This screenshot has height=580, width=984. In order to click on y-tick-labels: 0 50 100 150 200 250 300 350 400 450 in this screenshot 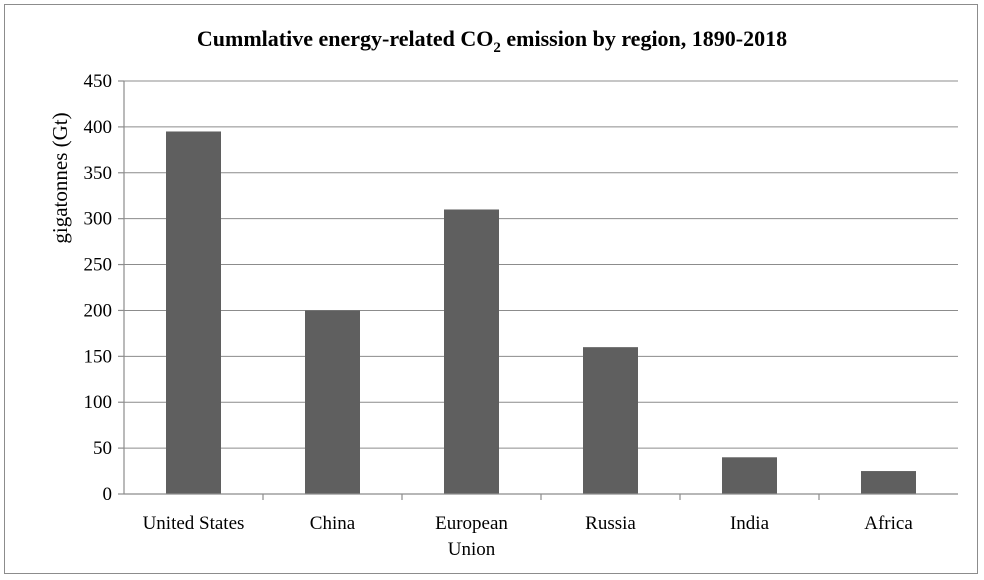, I will do `click(98, 288)`.